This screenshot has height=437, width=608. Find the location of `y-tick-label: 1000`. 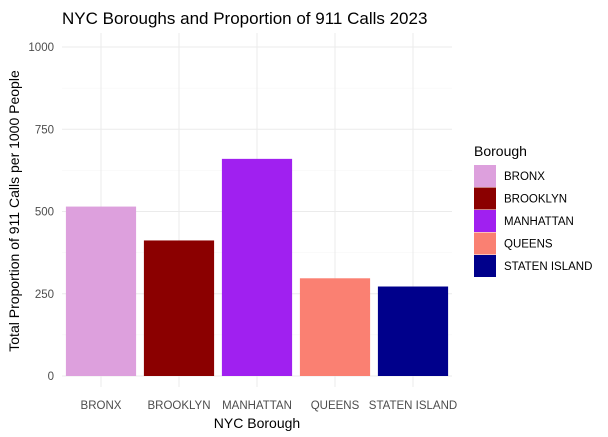

y-tick-label: 1000 is located at coordinates (41, 48).